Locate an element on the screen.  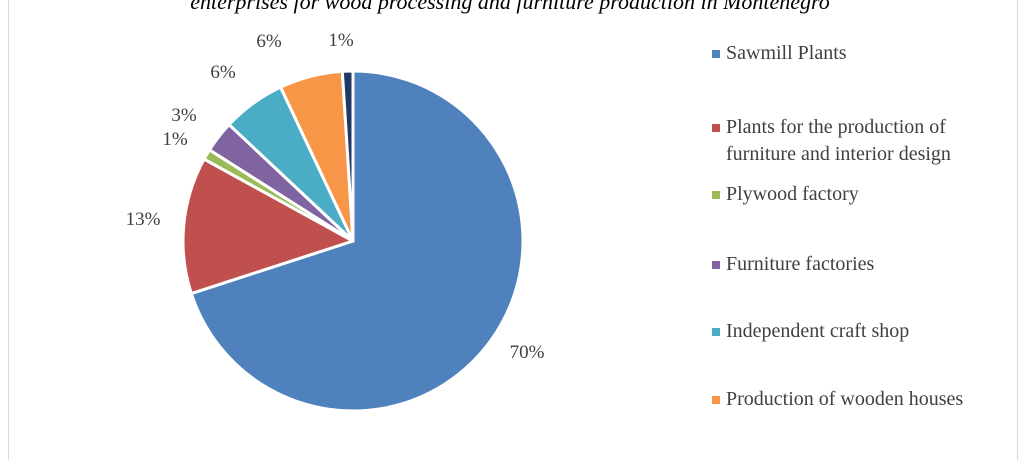
legend-label: Production of wooden houses is located at coordinates (845, 399).